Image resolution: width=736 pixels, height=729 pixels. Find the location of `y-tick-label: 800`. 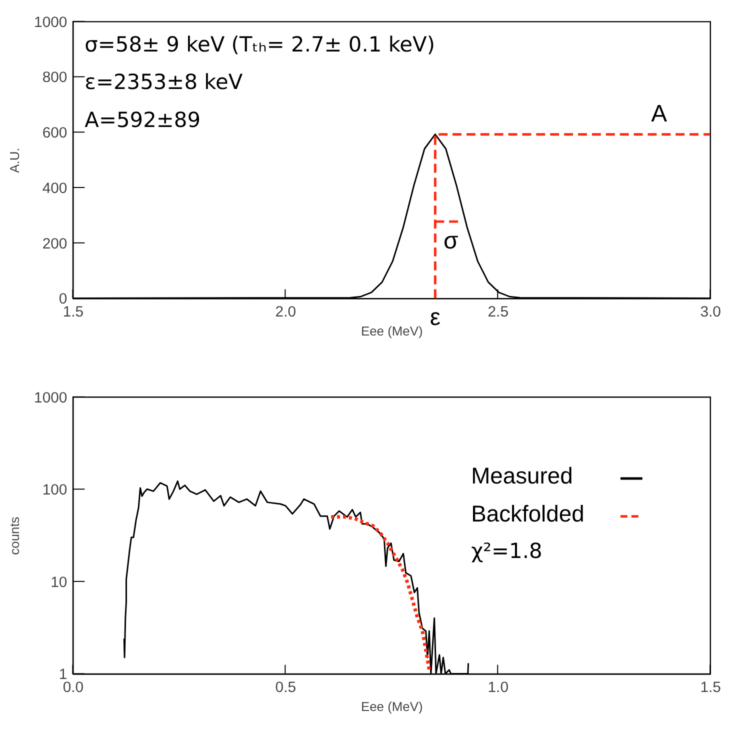

y-tick-label: 800 is located at coordinates (55, 77).